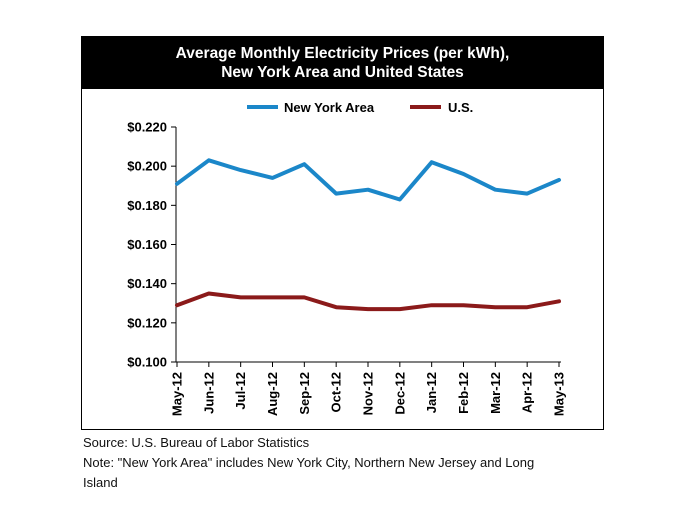 This screenshot has height=526, width=688. Describe the element at coordinates (336, 392) in the screenshot. I see `x-tick-label: Oct-12` at that location.